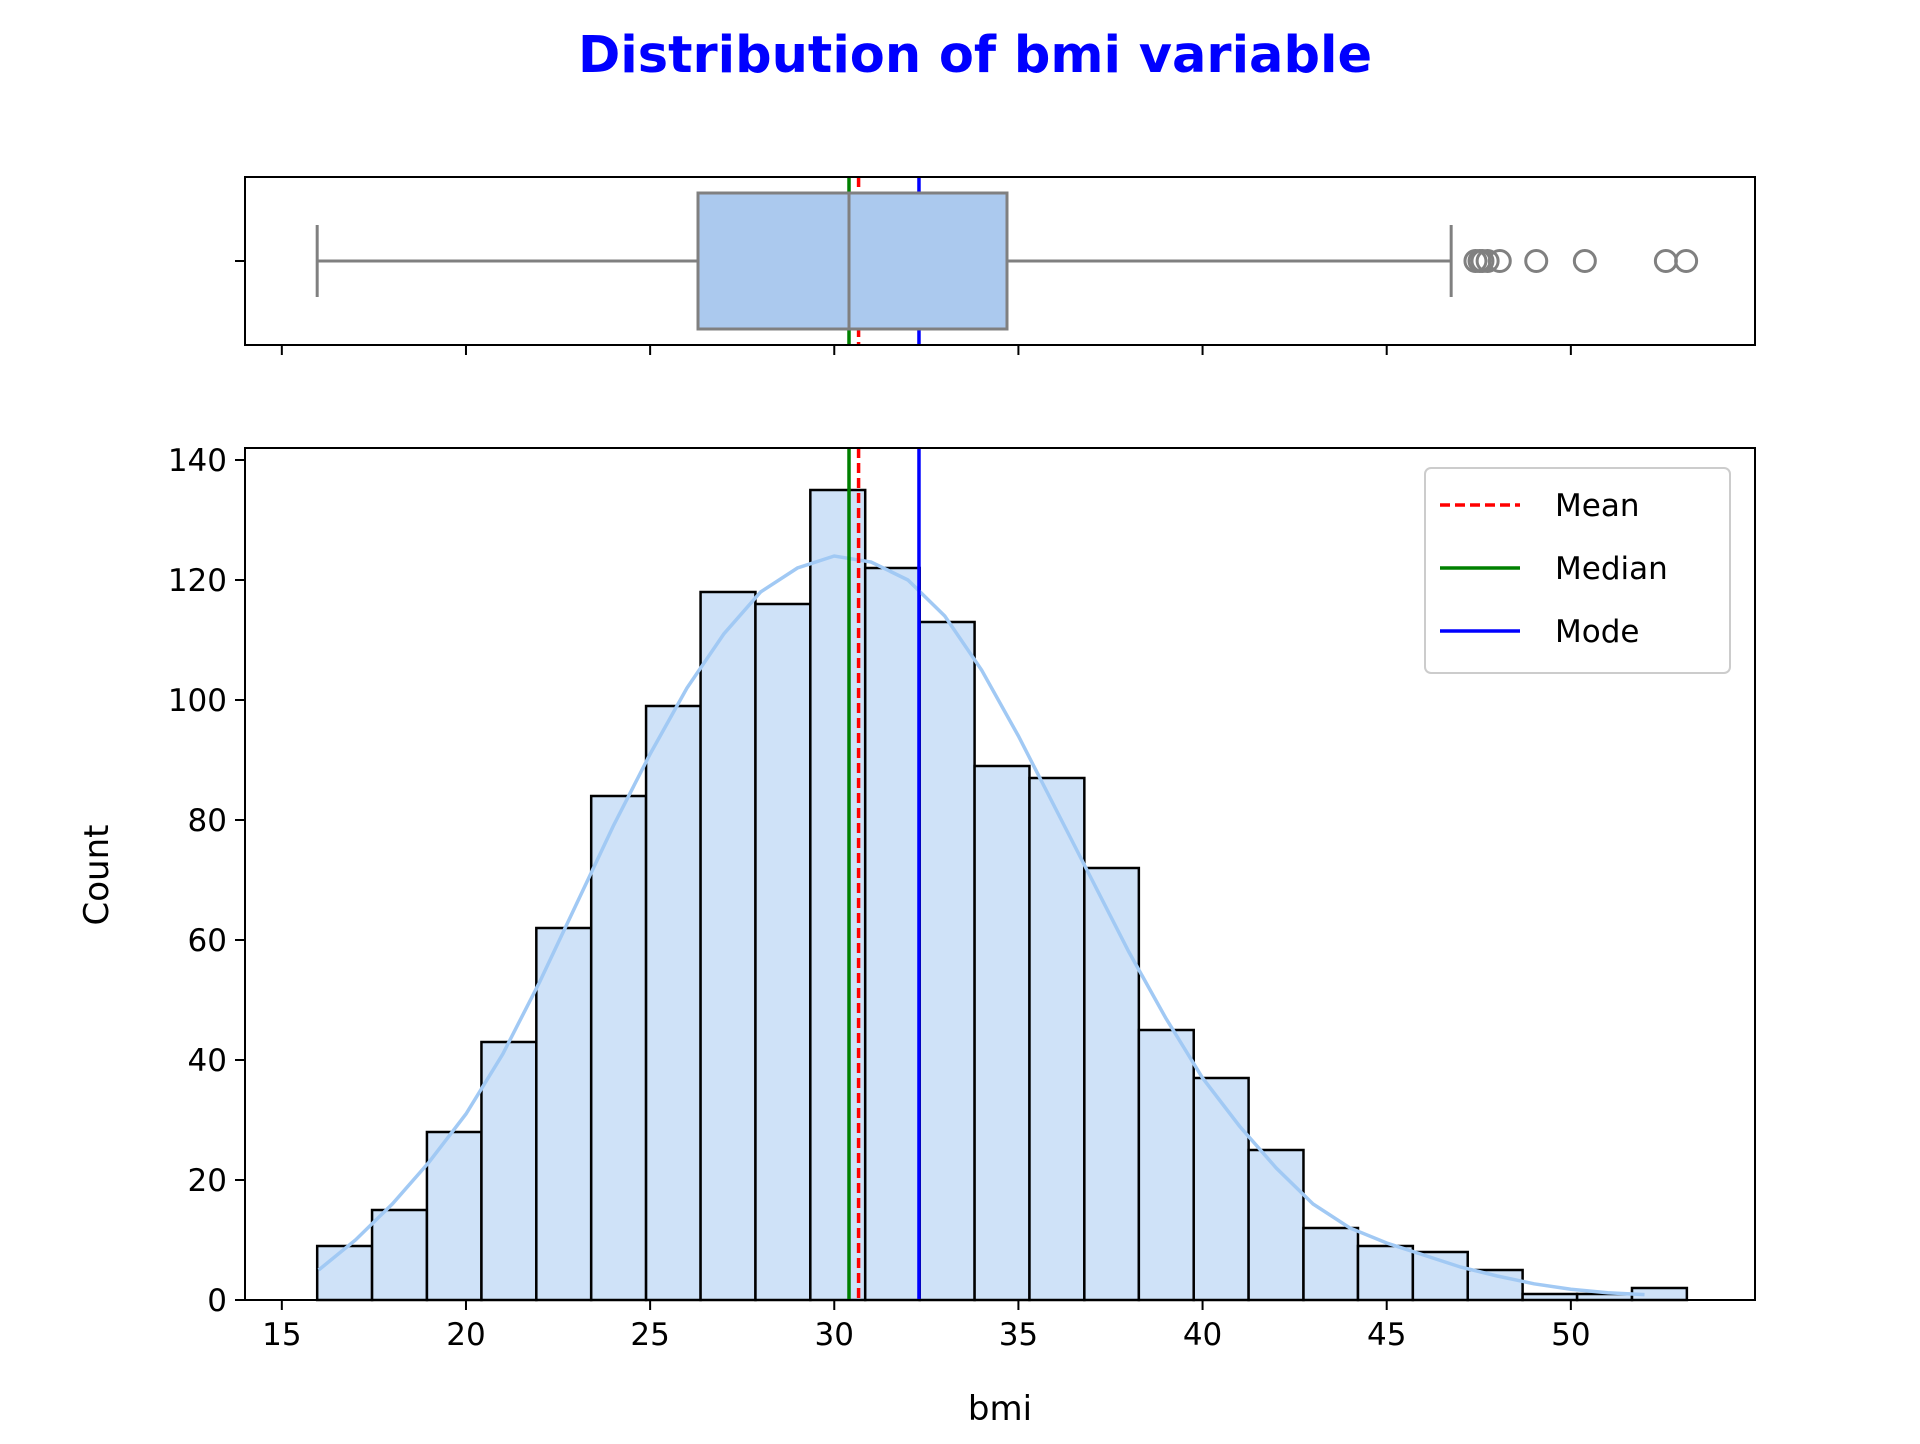  I want to click on x-tick-label: 25, so click(649, 1335).